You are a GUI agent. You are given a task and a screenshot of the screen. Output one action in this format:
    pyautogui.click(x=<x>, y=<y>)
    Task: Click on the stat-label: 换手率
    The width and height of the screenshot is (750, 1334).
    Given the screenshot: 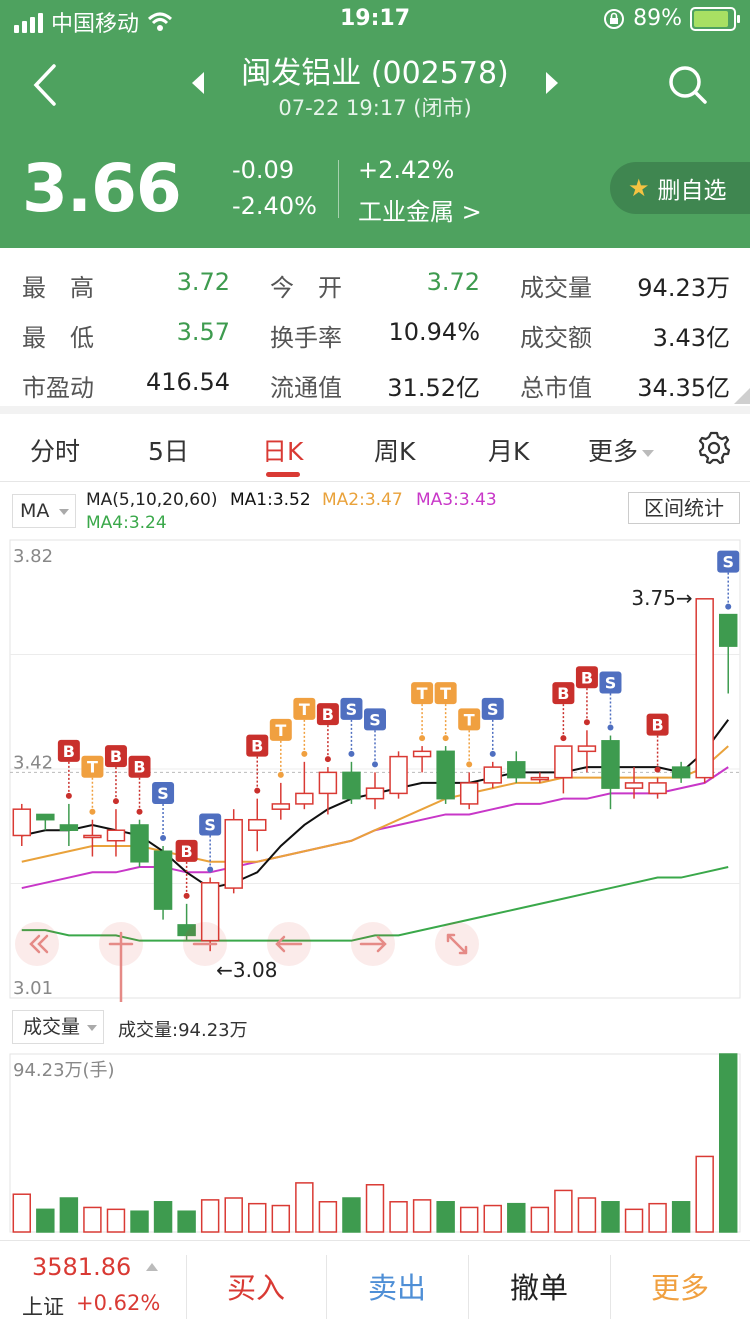 What is the action you would take?
    pyautogui.click(x=306, y=338)
    